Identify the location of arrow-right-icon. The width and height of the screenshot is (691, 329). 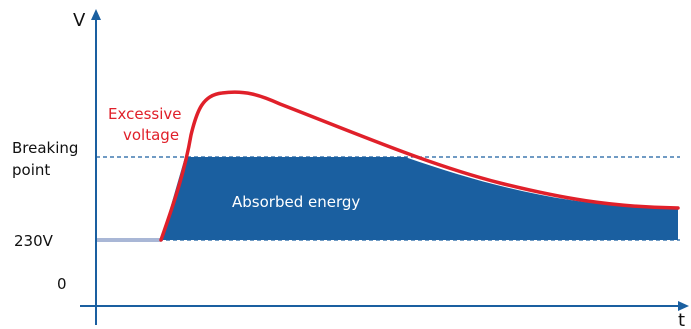
(683, 306).